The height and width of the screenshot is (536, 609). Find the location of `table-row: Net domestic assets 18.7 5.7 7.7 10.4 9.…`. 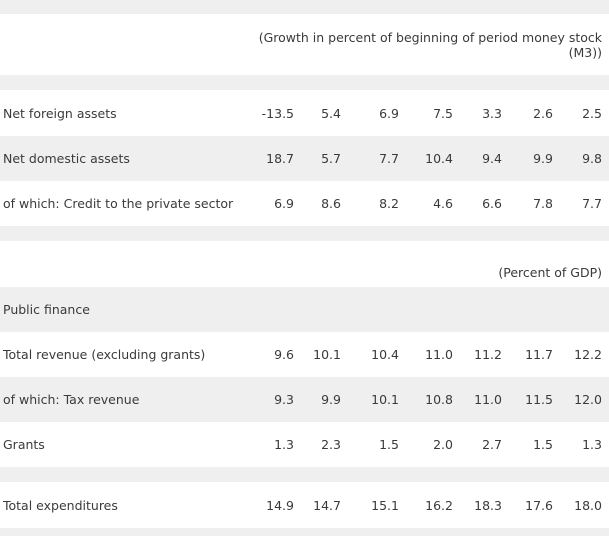

table-row: Net domestic assets 18.7 5.7 7.7 10.4 9.… is located at coordinates (304, 158).